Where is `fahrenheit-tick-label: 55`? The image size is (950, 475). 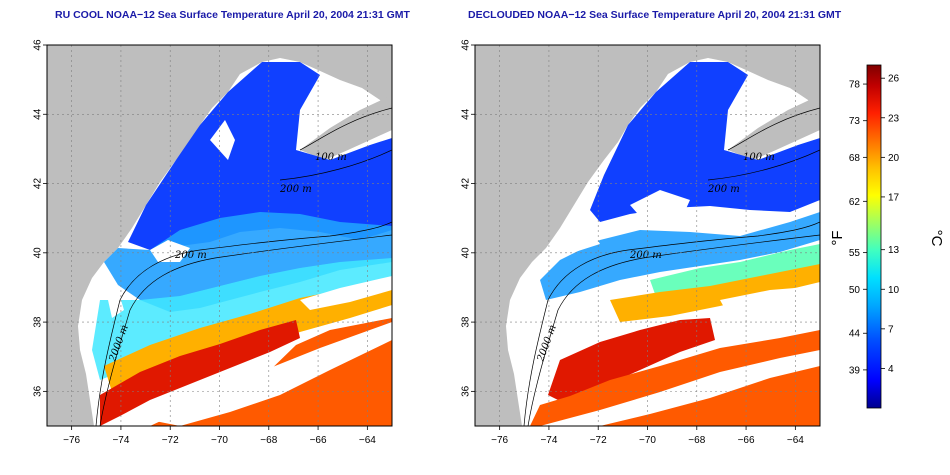
fahrenheit-tick-label: 55 is located at coordinates (855, 253).